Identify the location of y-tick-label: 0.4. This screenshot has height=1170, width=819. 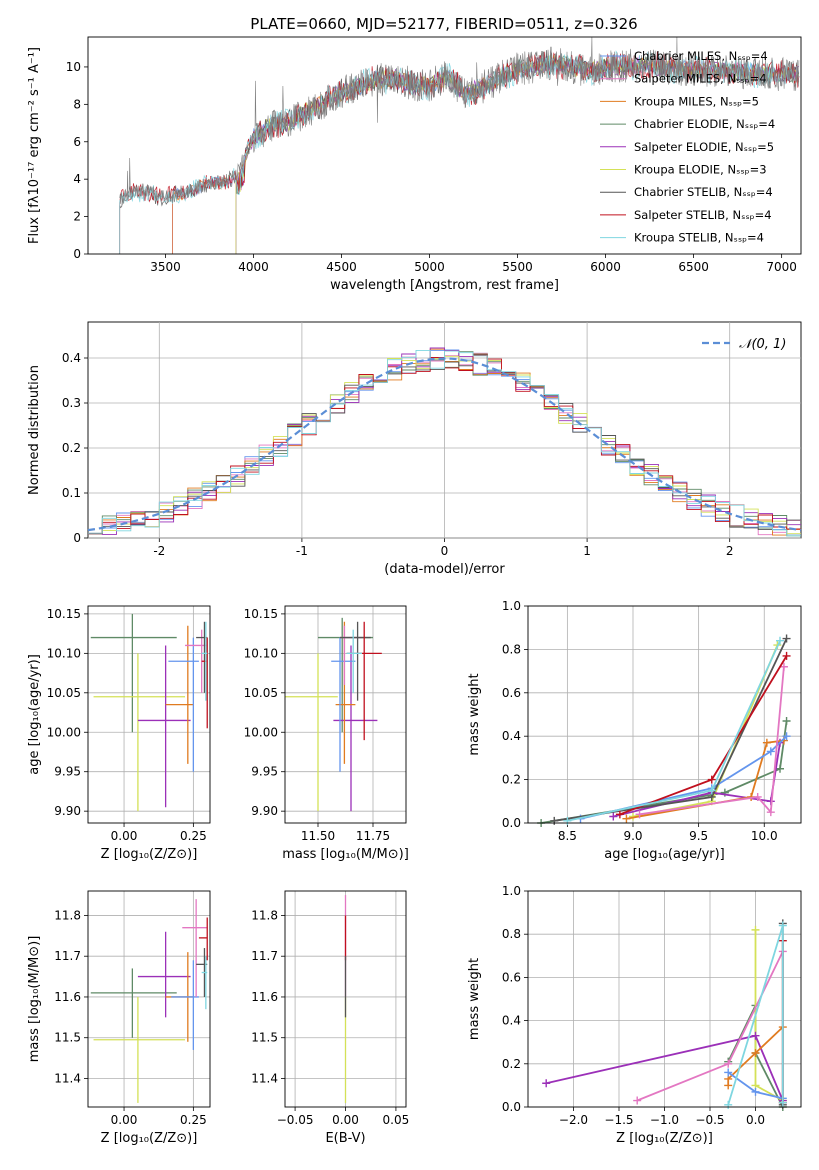
(511, 1021).